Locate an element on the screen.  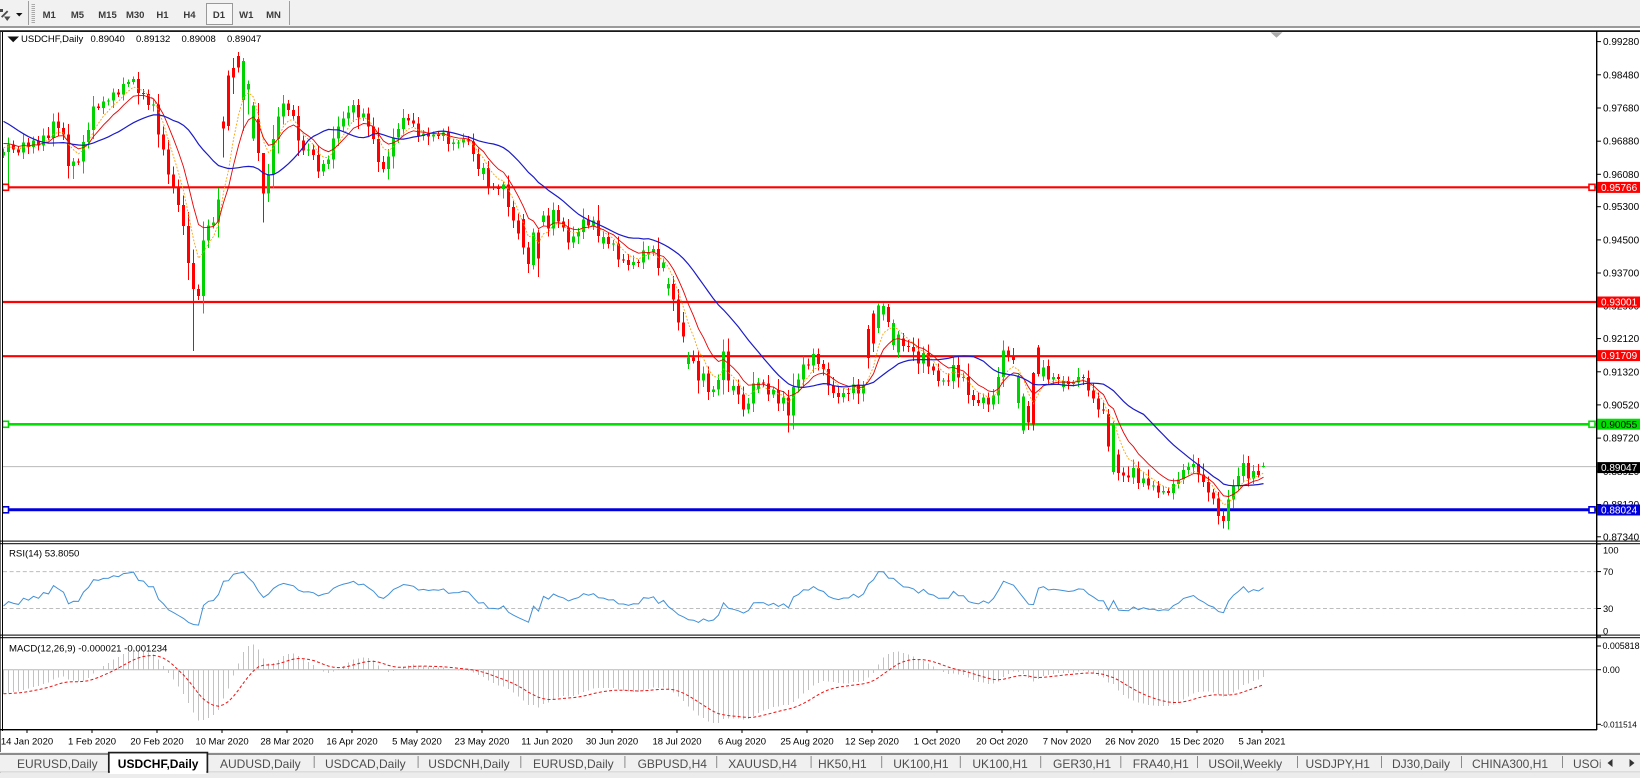
svg-text: RSI(14) 53.8050 is located at coordinates (44, 554).